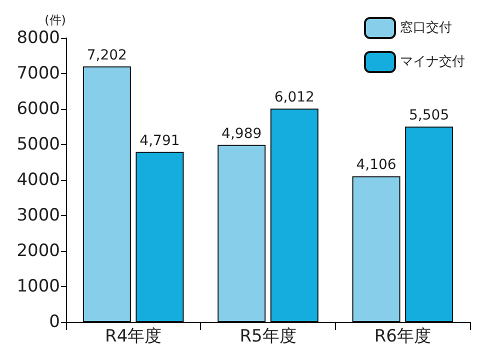  Describe the element at coordinates (38, 74) in the screenshot. I see `y-tick-label: 7000` at that location.